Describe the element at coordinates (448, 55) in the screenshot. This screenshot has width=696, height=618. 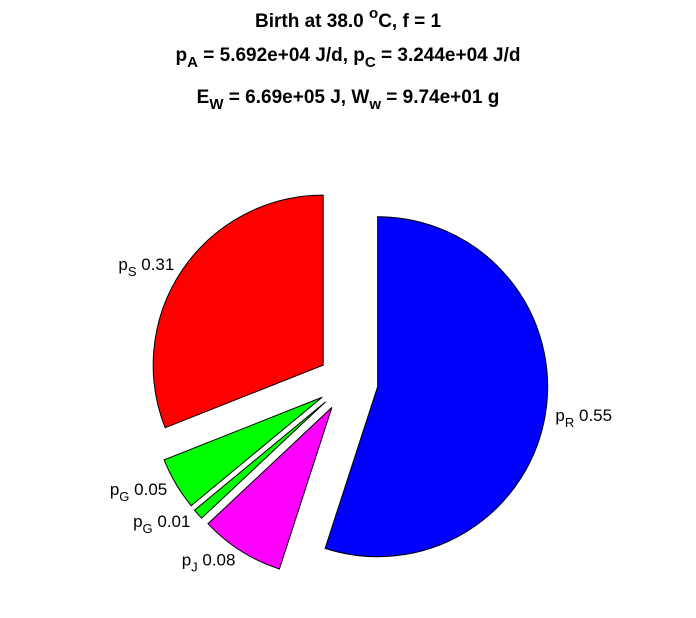
I see `pC-value: = 3.244e+04 J/d` at that location.